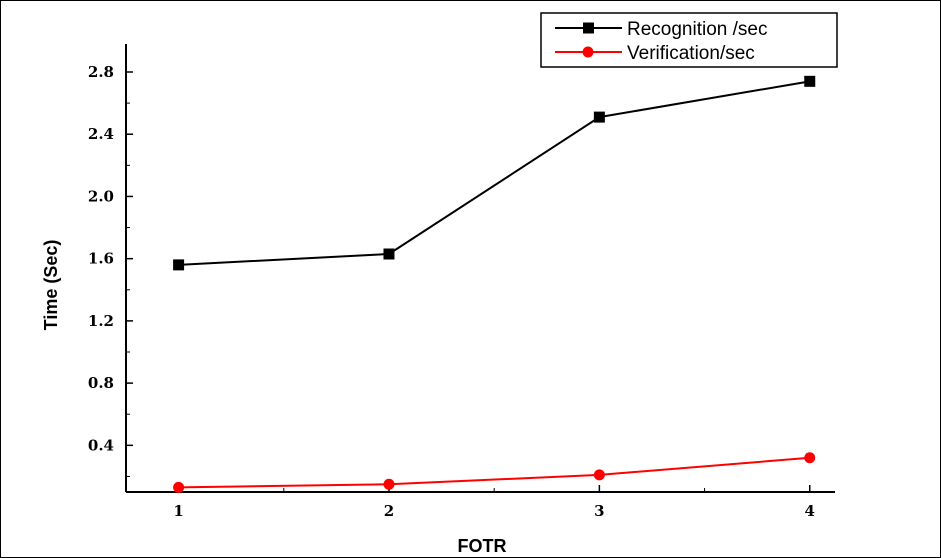  I want to click on legend-box, so click(689, 40).